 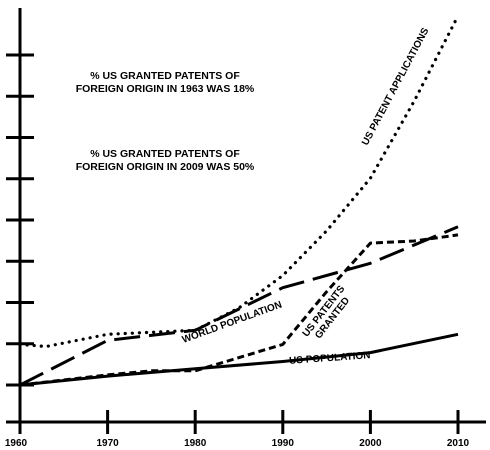 I want to click on x-tick-label-1990: 1990, so click(x=283, y=443).